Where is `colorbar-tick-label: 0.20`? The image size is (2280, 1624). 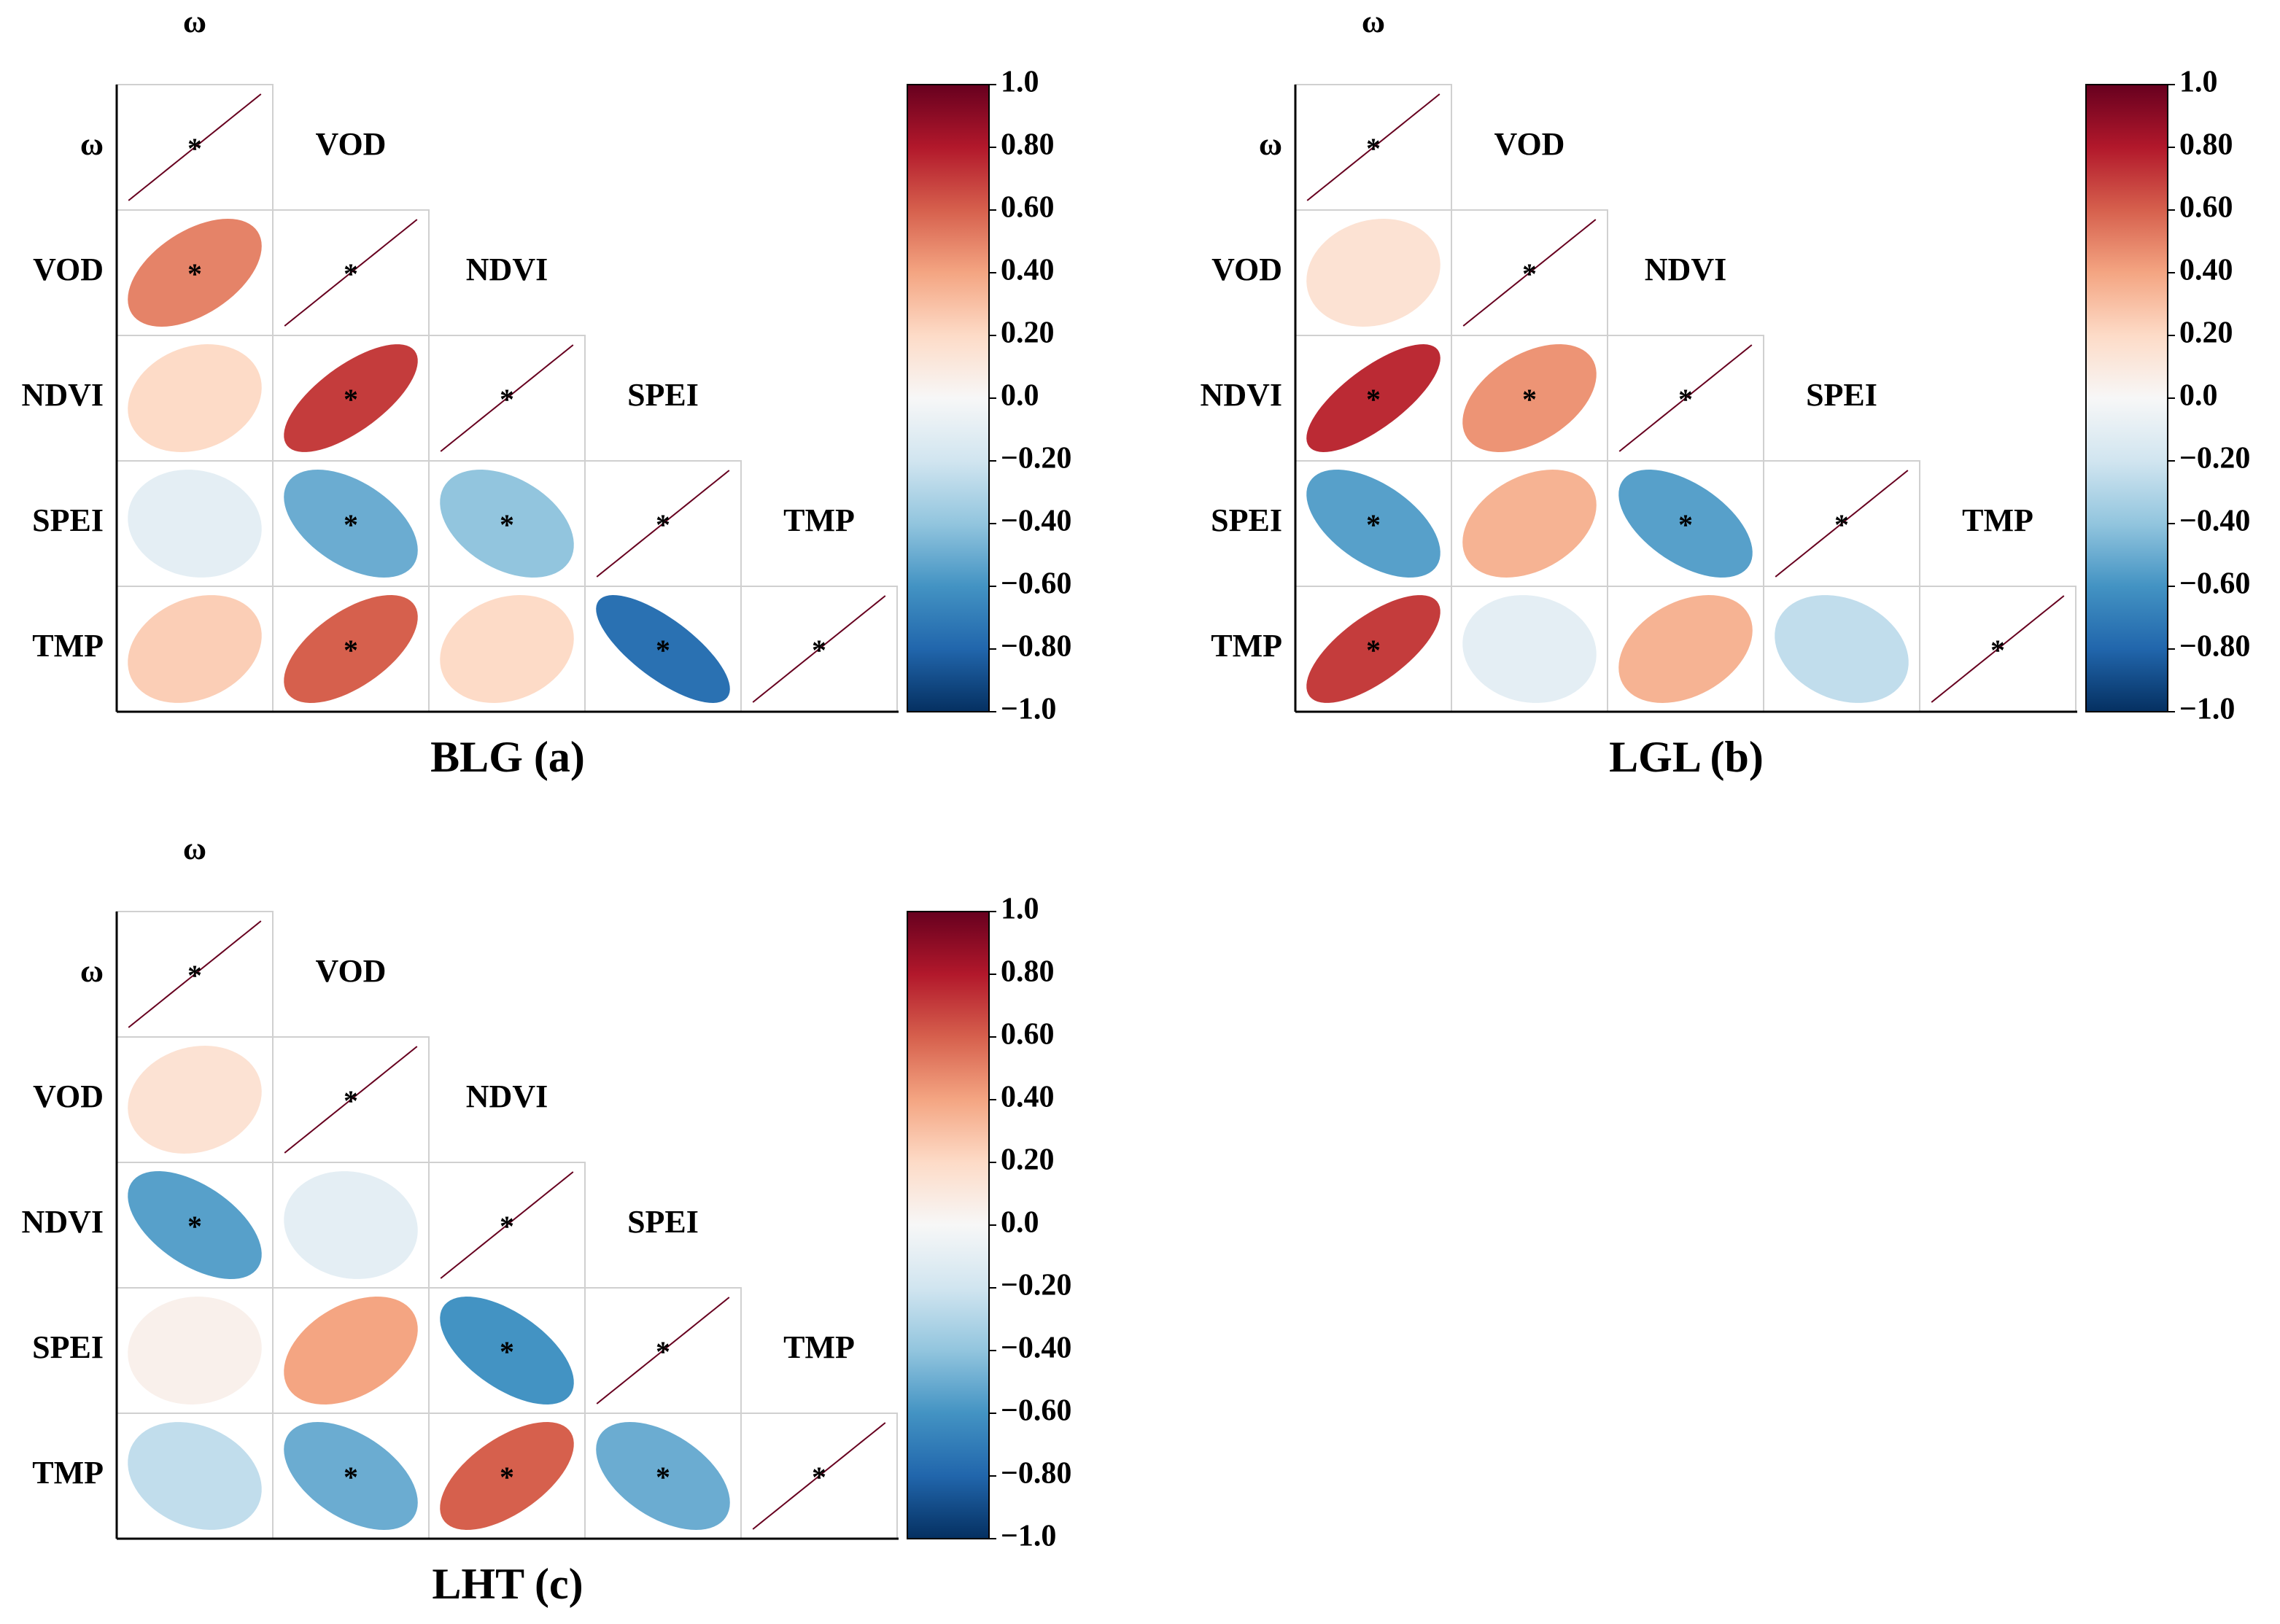
colorbar-tick-label: 0.20 is located at coordinates (2206, 333).